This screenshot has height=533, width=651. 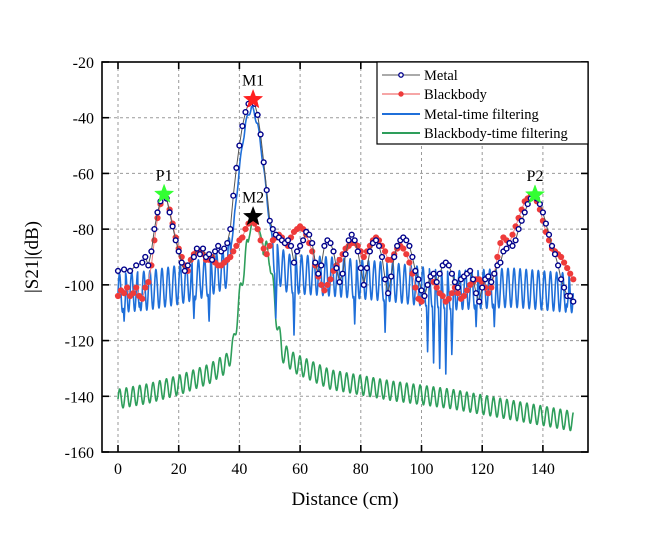 What do you see at coordinates (535, 176) in the screenshot?
I see `annotation-label-p2: P2` at bounding box center [535, 176].